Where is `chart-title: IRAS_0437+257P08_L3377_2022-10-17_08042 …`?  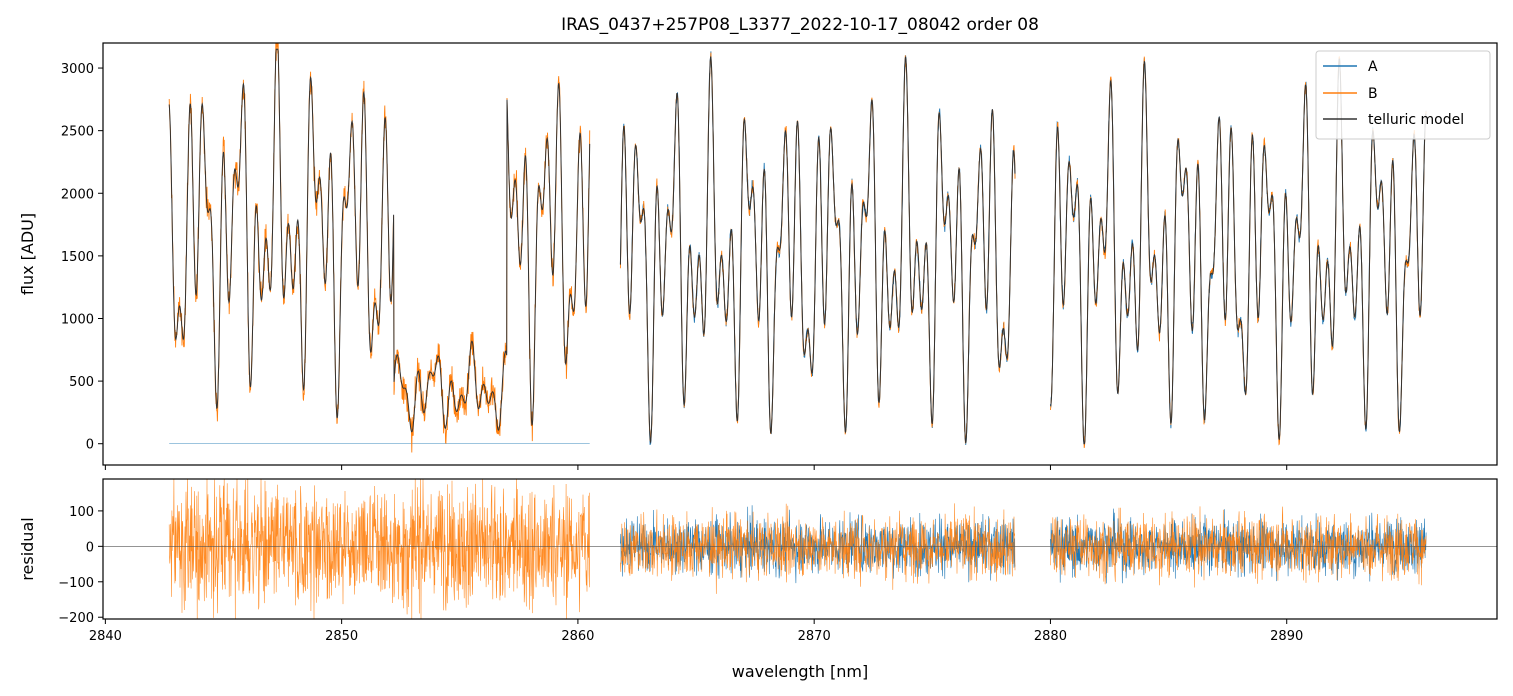
chart-title: IRAS_0437+257P08_L3377_2022-10-17_08042 … is located at coordinates (800, 25).